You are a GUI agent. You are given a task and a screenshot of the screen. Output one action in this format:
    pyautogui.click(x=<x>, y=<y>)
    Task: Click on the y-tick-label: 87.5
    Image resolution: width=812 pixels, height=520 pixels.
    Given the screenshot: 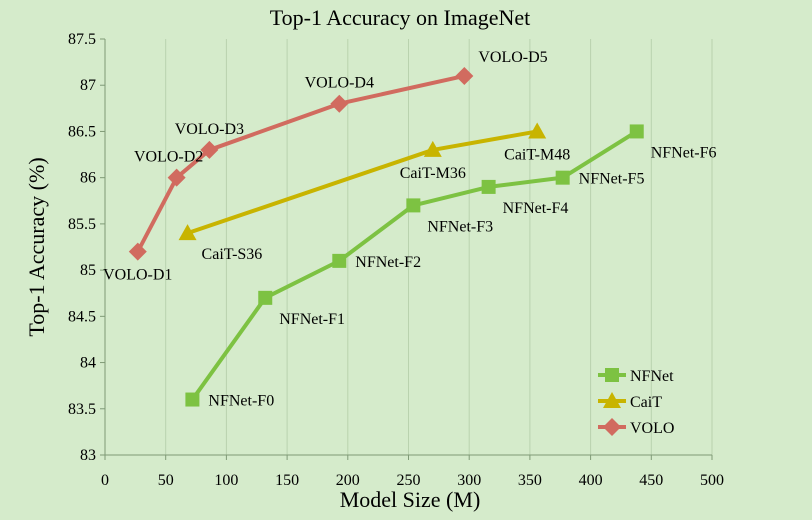 What is the action you would take?
    pyautogui.click(x=82, y=39)
    